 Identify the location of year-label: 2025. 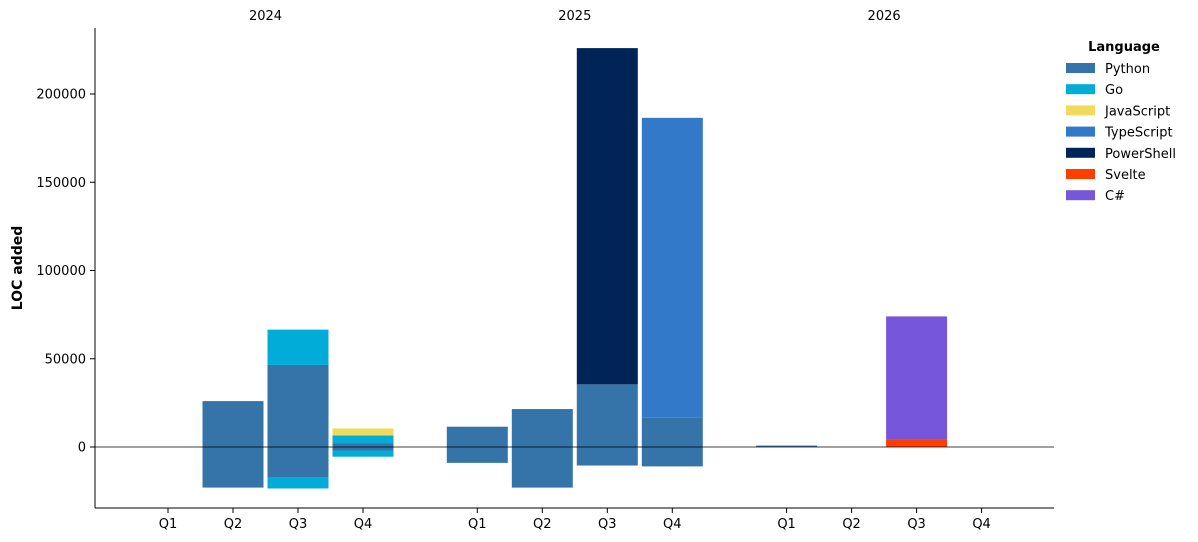
(574, 16).